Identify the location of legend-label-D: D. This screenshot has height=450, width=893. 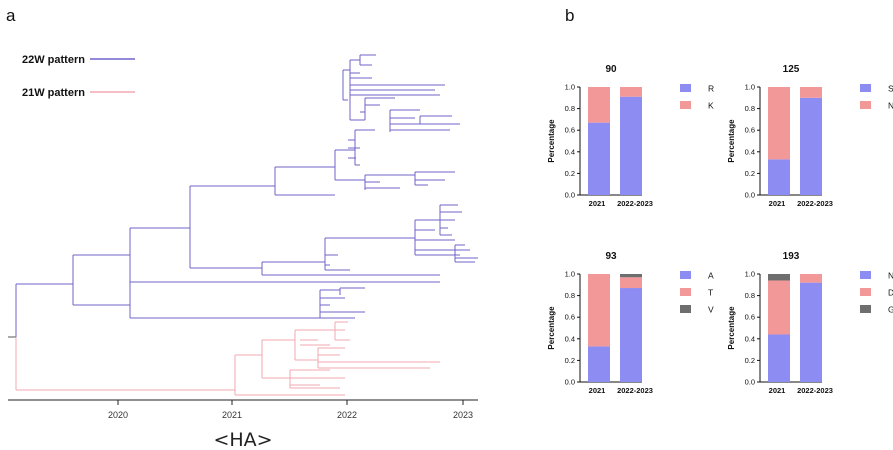
(890, 293).